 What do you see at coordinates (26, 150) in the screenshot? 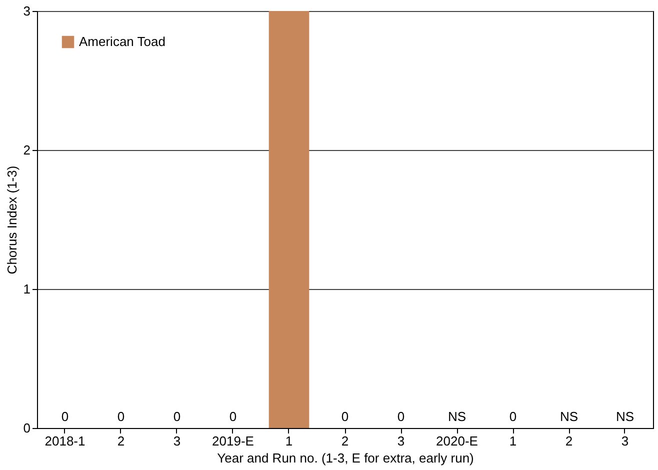
I see `y-tick-label: 2` at bounding box center [26, 150].